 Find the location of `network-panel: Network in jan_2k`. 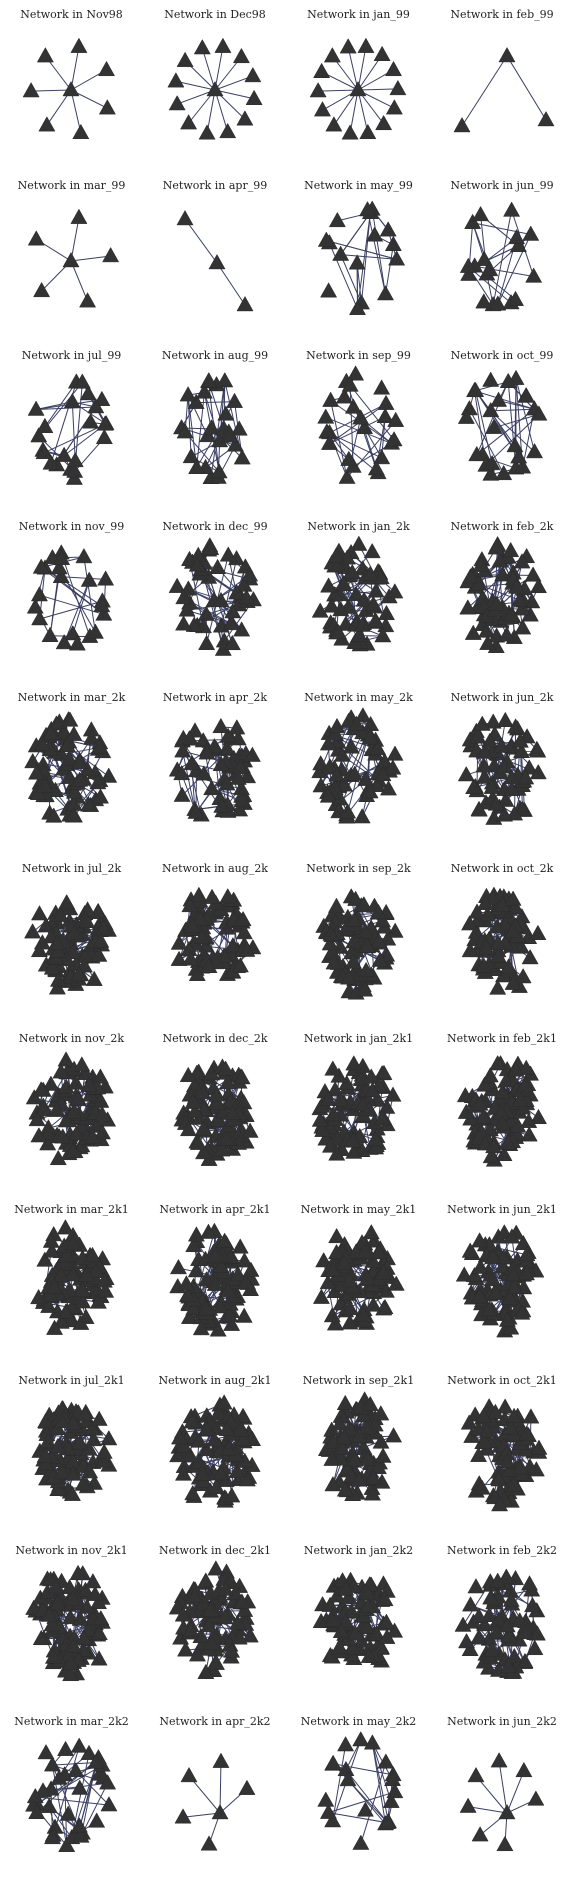

network-panel: Network in jan_2k is located at coordinates (358, 597).